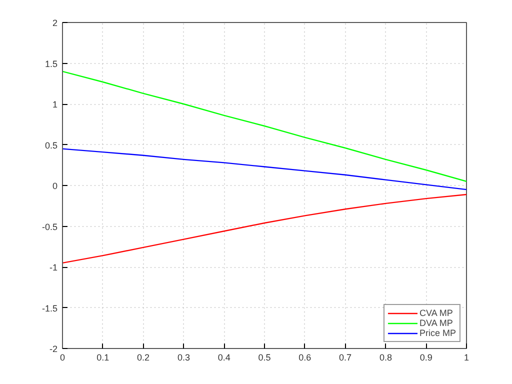 This screenshot has width=512, height=384. I want to click on y-tick-label: 1.5, so click(51, 63).